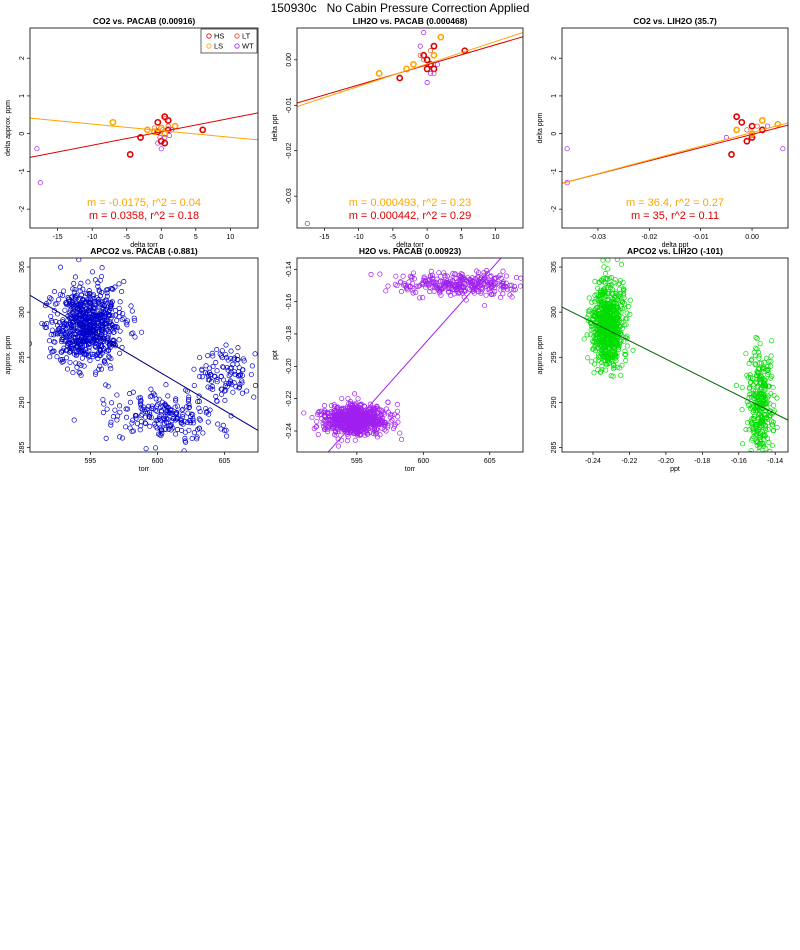  Describe the element at coordinates (410, 469) in the screenshot. I see `x-axis-label: torr` at that location.